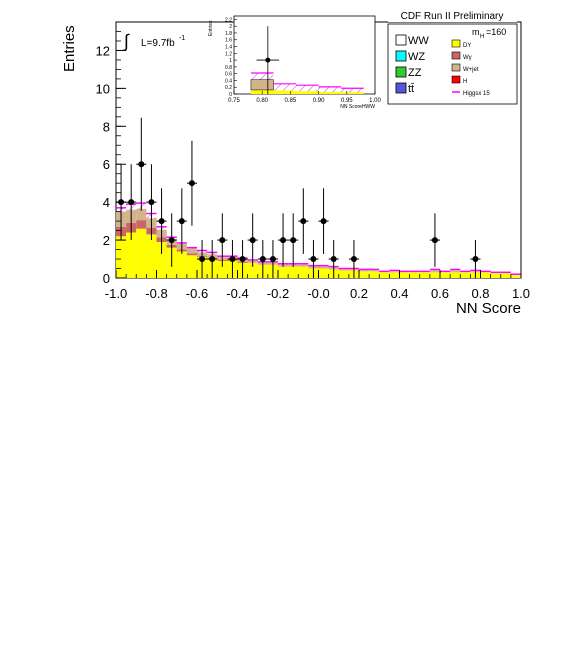  What do you see at coordinates (399, 293) in the screenshot?
I see `x-tick-label: 0.4` at bounding box center [399, 293].